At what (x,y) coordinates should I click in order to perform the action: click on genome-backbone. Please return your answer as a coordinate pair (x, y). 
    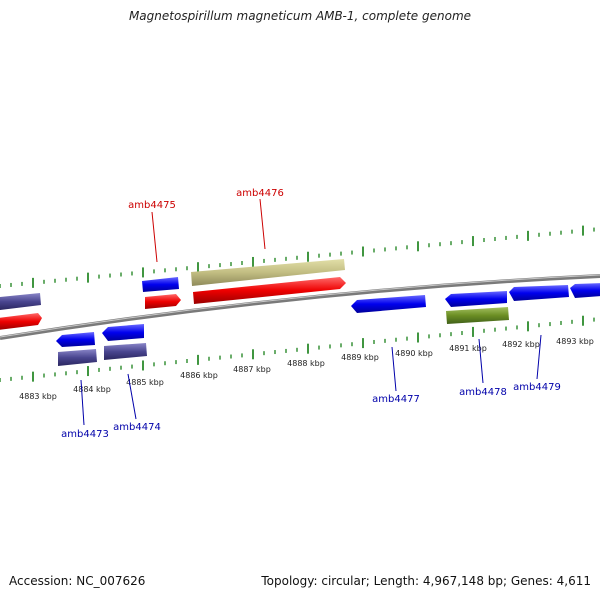
    Looking at the image, I should click on (300, 307).